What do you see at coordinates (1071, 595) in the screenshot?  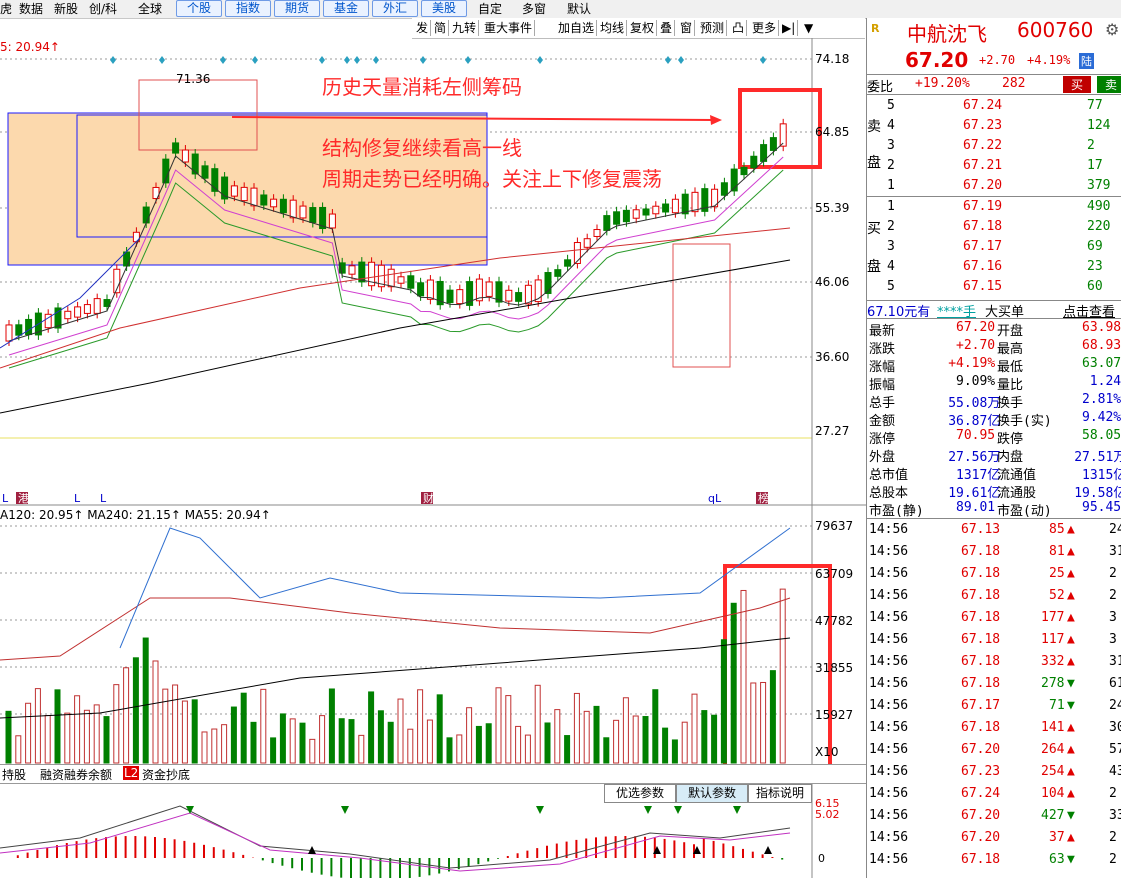 I see `up-arrow-icon: ▲` at bounding box center [1071, 595].